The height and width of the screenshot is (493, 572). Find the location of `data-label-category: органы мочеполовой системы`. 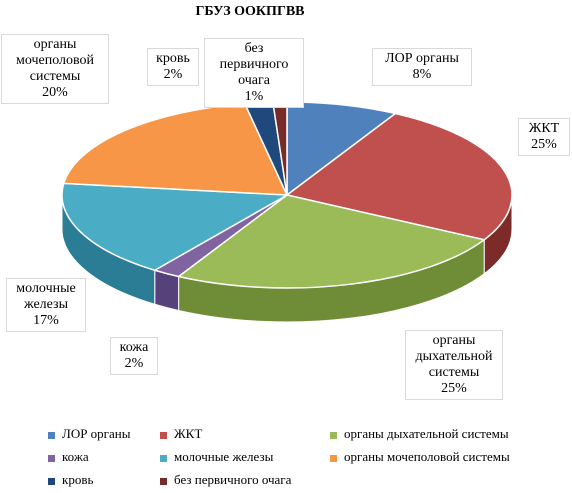

data-label-category: органы мочеполовой системы is located at coordinates (55, 60).